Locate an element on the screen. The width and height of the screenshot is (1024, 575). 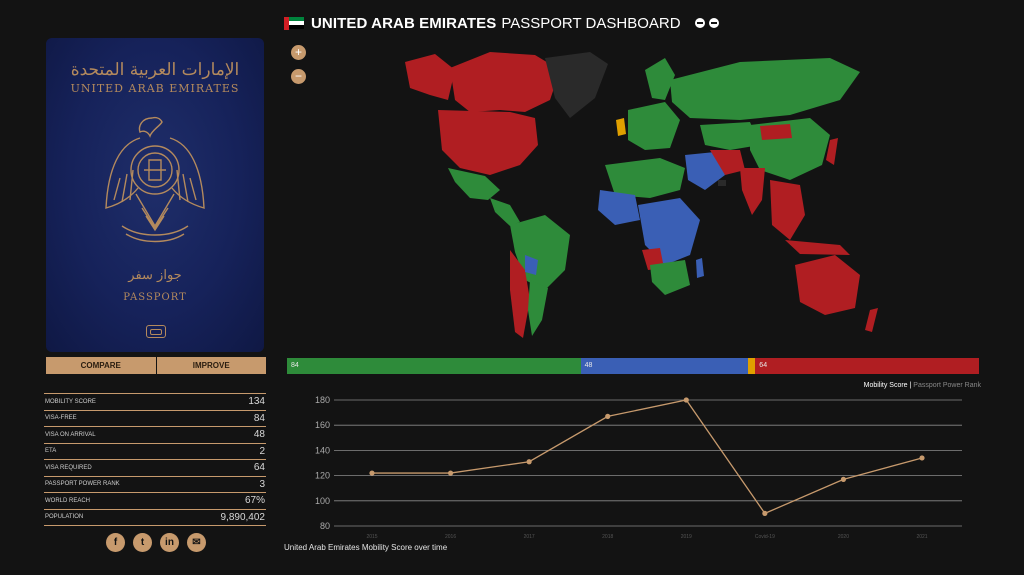
map-region-argentina is located at coordinates (538, 308).